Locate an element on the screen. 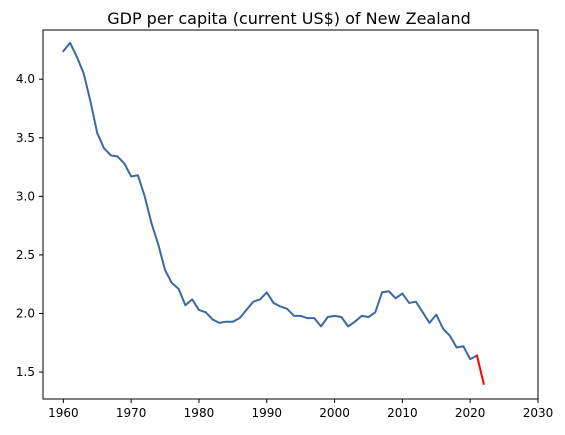  x-tick-label: 1990 is located at coordinates (266, 413).